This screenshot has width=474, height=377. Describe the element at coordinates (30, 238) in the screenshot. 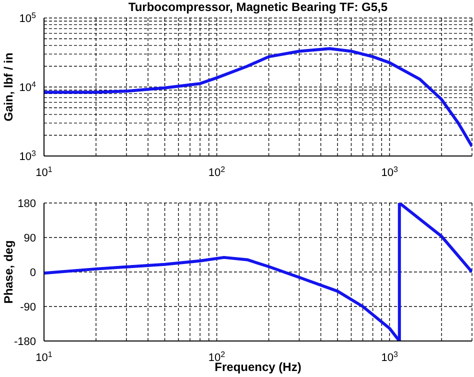

I see `y-tick-label: 90` at that location.